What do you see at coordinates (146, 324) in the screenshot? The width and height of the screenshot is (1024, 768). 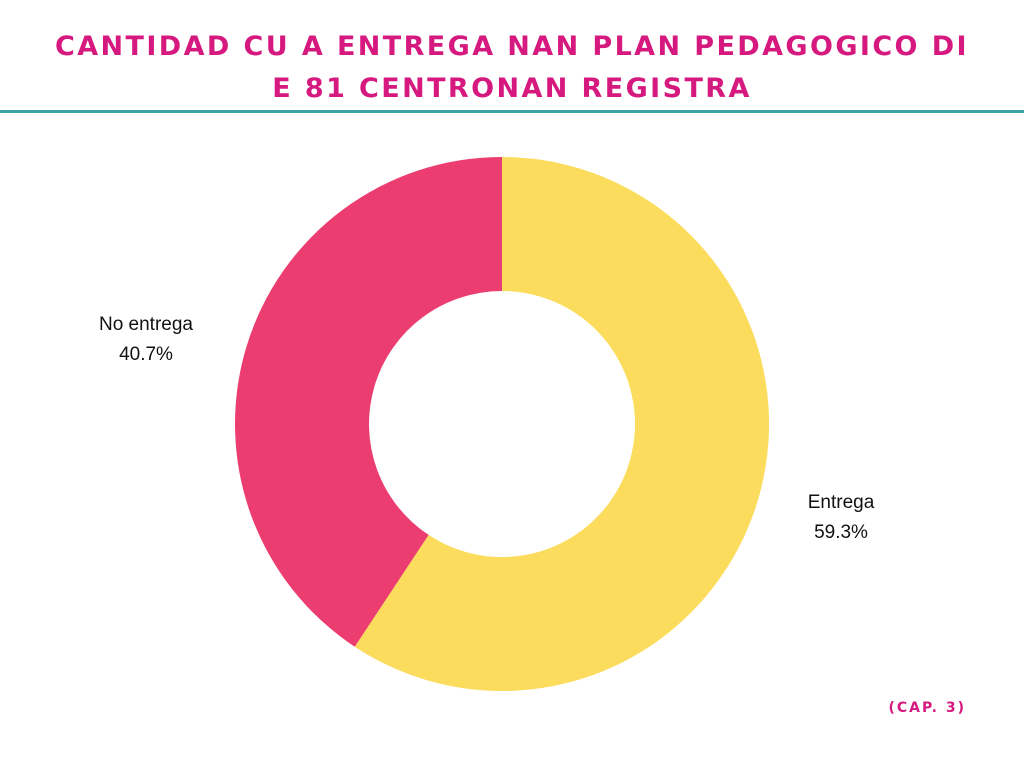 I see `slice-label-name: No entrega` at bounding box center [146, 324].